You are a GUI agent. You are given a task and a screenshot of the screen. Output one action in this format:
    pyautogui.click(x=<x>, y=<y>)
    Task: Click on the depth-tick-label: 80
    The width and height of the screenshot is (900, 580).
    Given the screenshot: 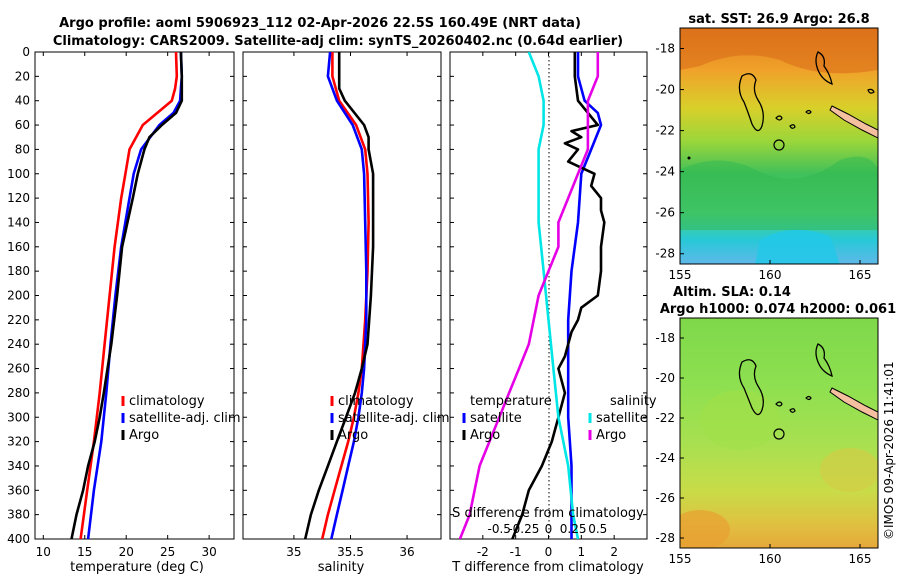 What is the action you would take?
    pyautogui.click(x=22, y=149)
    